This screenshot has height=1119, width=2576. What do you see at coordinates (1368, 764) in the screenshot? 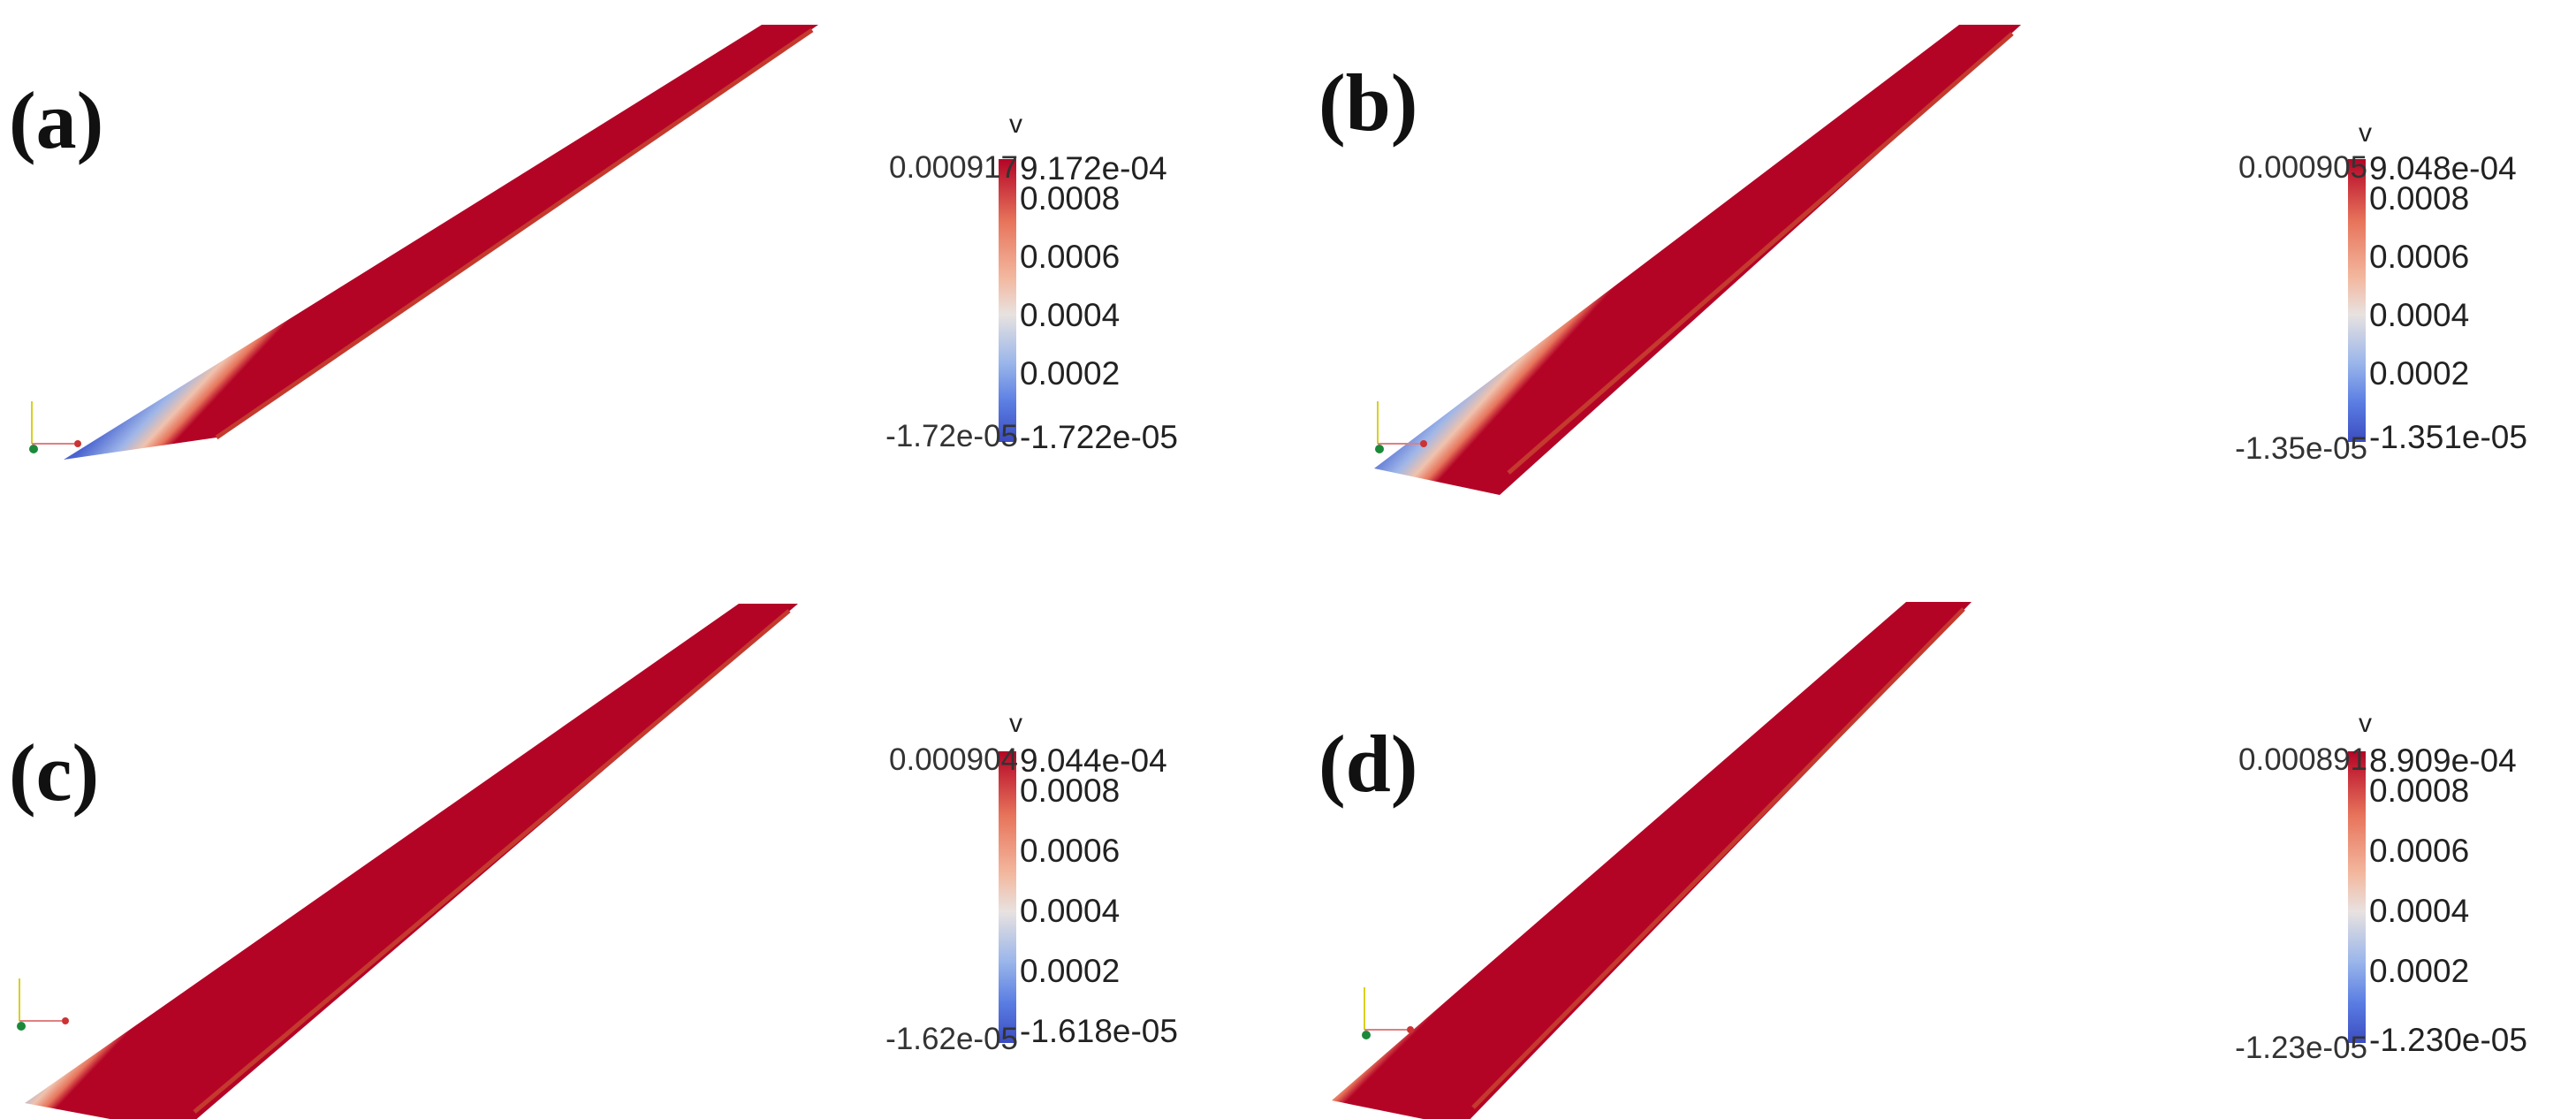
I see `panel-label: (d)` at bounding box center [1368, 764].